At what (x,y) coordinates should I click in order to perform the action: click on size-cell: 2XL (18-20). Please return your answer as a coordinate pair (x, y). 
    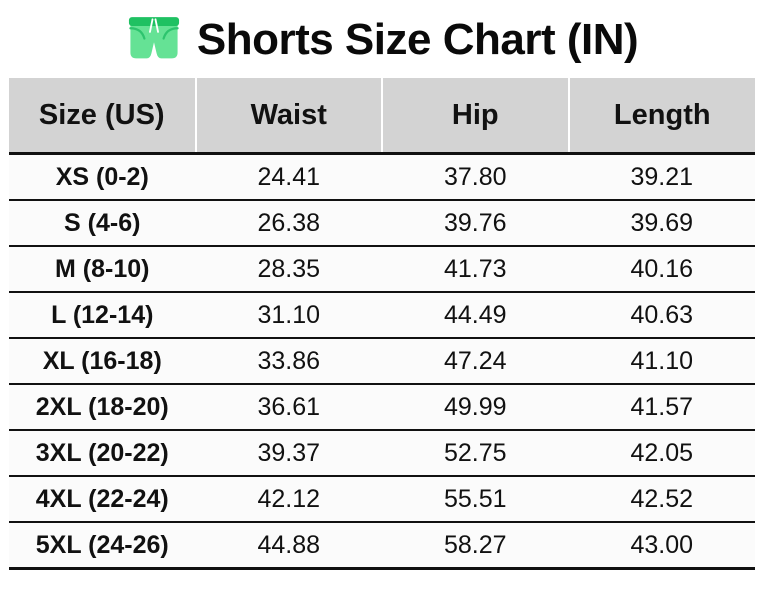
    Looking at the image, I should click on (102, 406).